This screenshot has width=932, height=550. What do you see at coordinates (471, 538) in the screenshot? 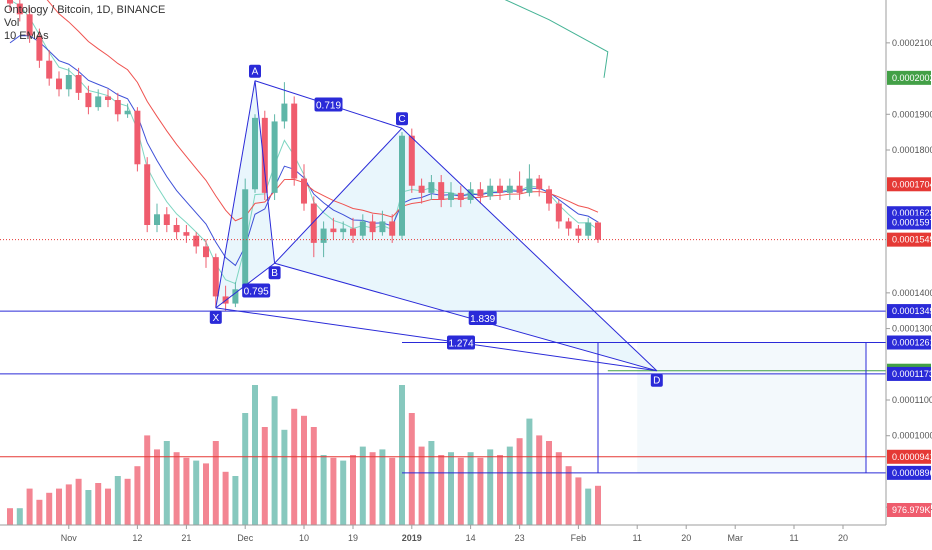
I see `time-tick-label: 14` at bounding box center [471, 538].